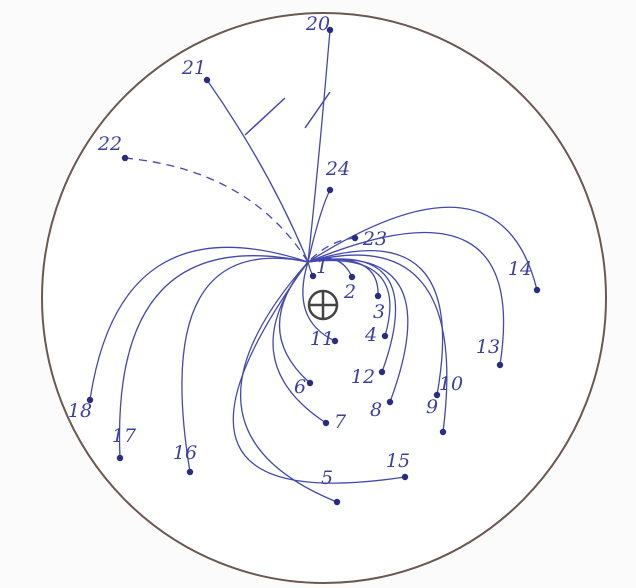 The width and height of the screenshot is (636, 588). I want to click on point-label: 3, so click(379, 312).